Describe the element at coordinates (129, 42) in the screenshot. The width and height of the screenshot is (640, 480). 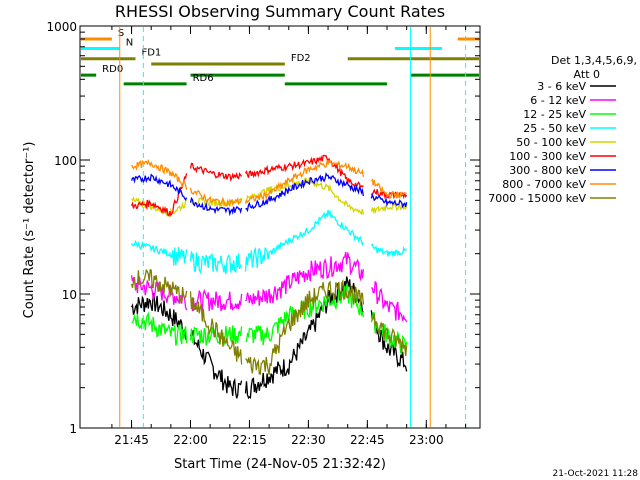
I see `flag-label-n: N` at that location.